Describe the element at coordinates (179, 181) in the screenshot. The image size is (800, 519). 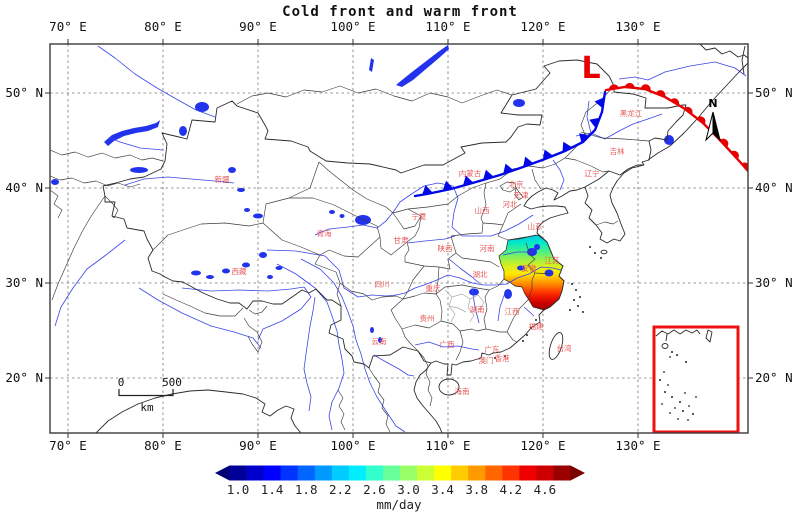
I see `tarim-river` at that location.